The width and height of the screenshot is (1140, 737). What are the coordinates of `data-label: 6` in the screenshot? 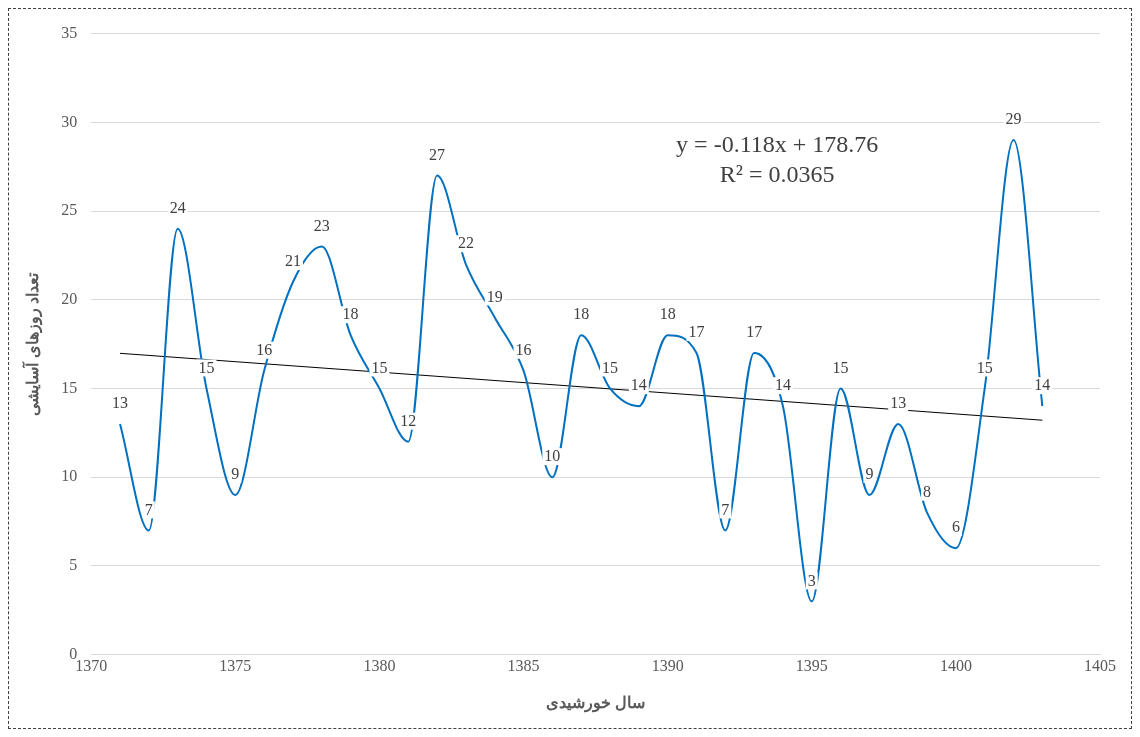 It's located at (955, 527).